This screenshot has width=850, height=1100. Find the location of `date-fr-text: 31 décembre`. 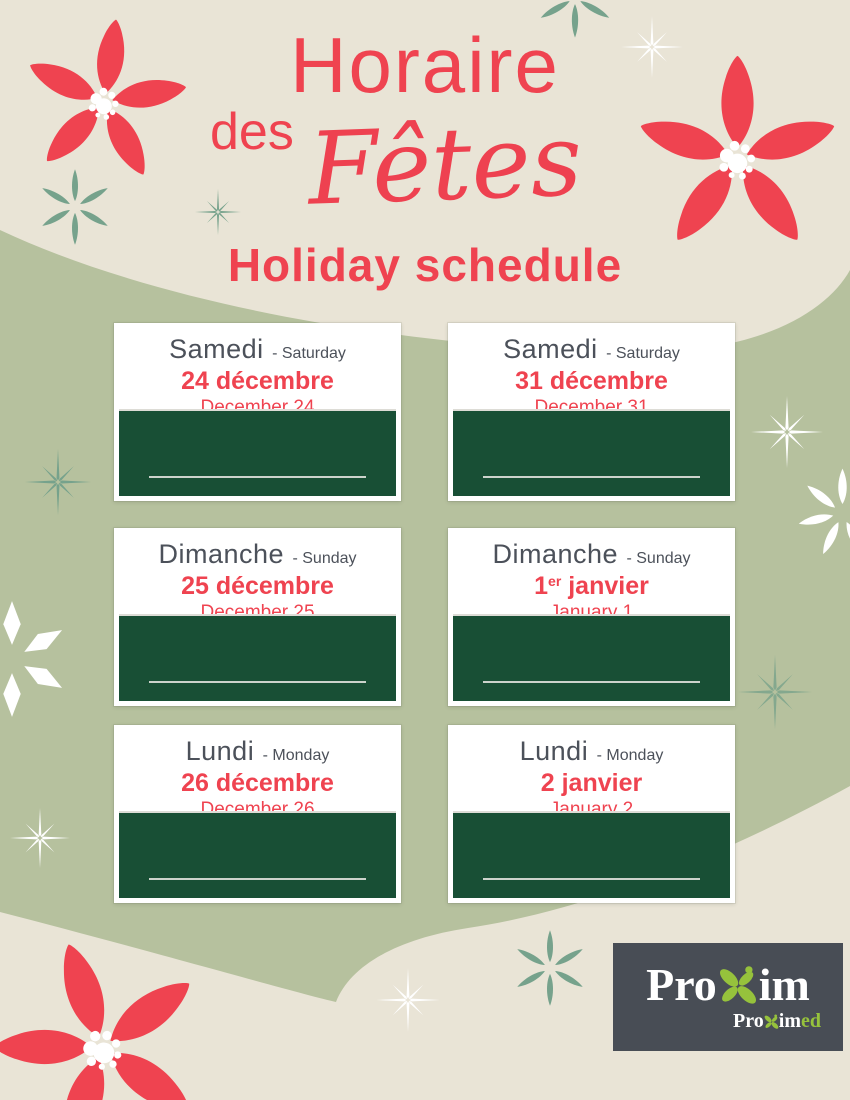

date-fr-text: 31 décembre is located at coordinates (591, 381).